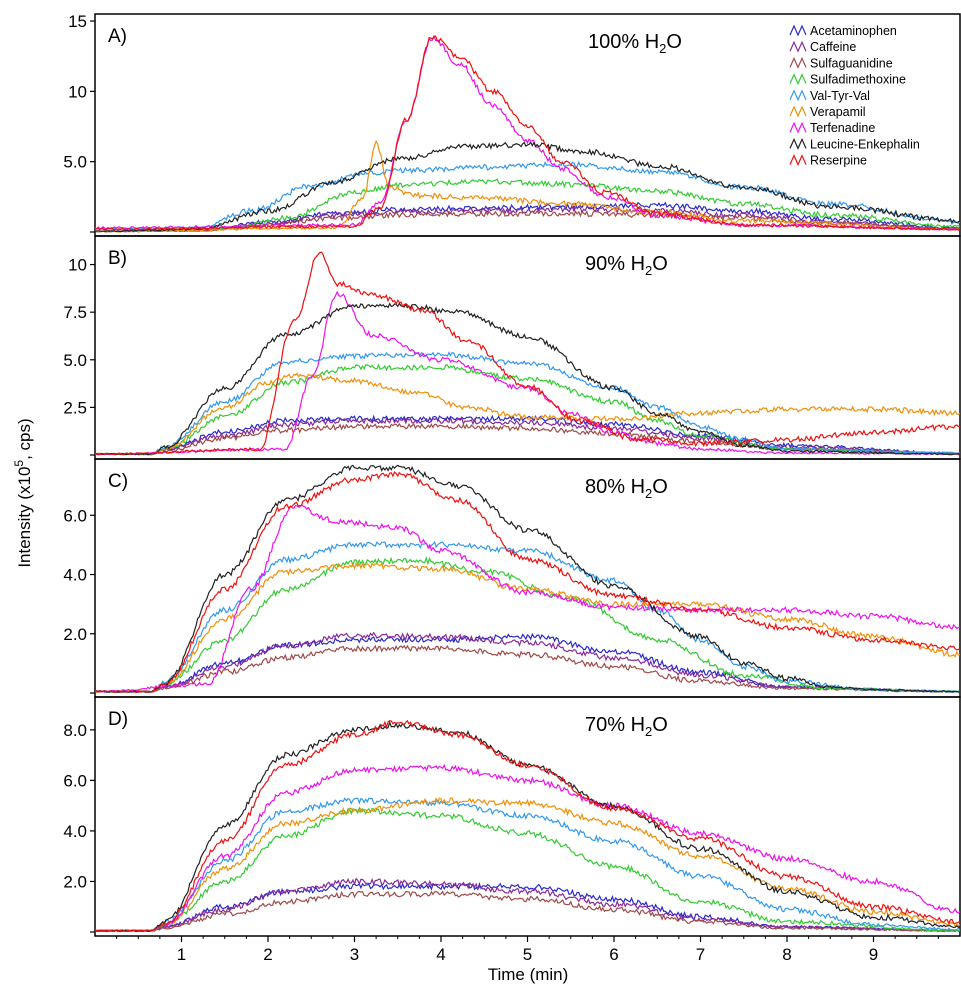 Image resolution: width=961 pixels, height=987 pixels. I want to click on panel-label: C), so click(118, 481).